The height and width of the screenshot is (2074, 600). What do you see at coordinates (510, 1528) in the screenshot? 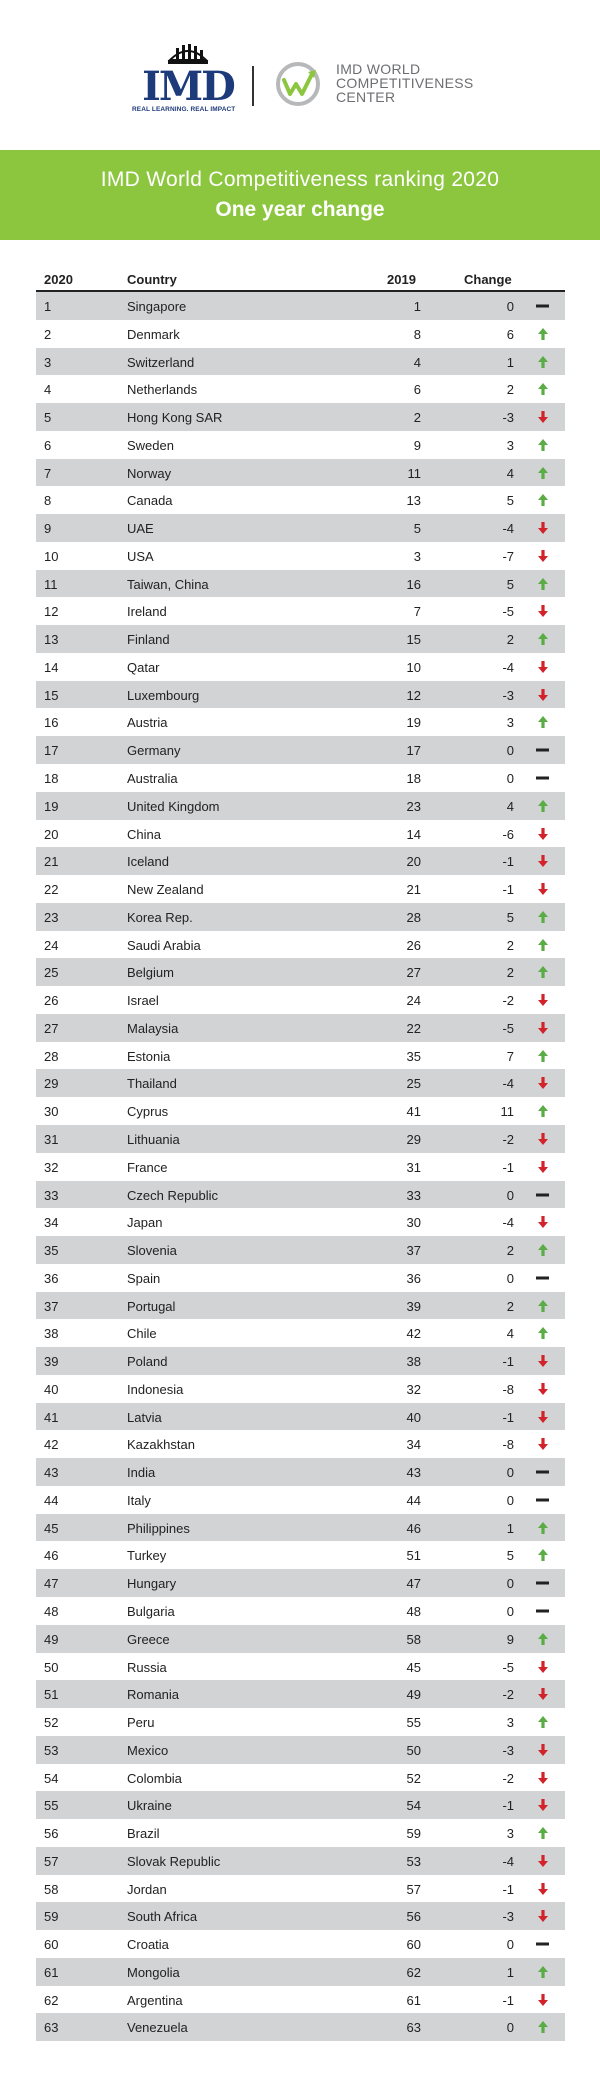
I see `change-cell: 1` at bounding box center [510, 1528].